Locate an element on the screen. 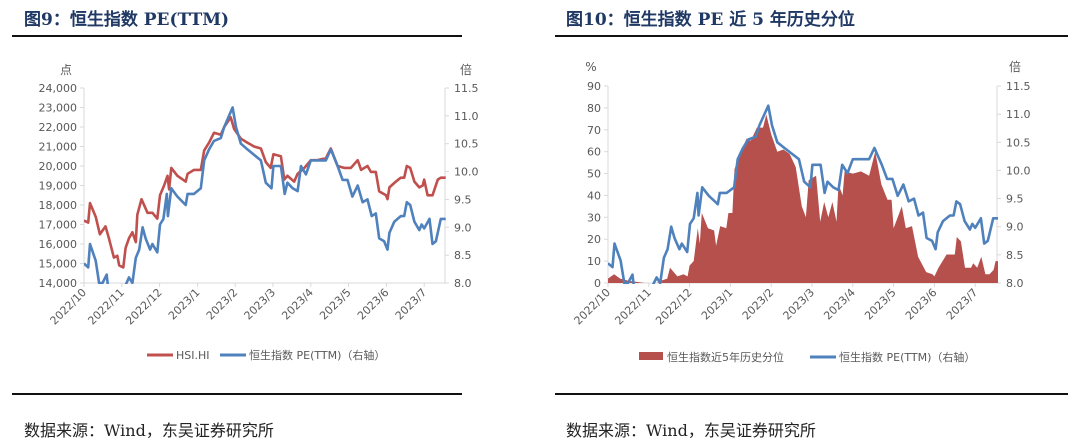 The width and height of the screenshot is (1080, 441). left-tick-label: 0 is located at coordinates (597, 283).